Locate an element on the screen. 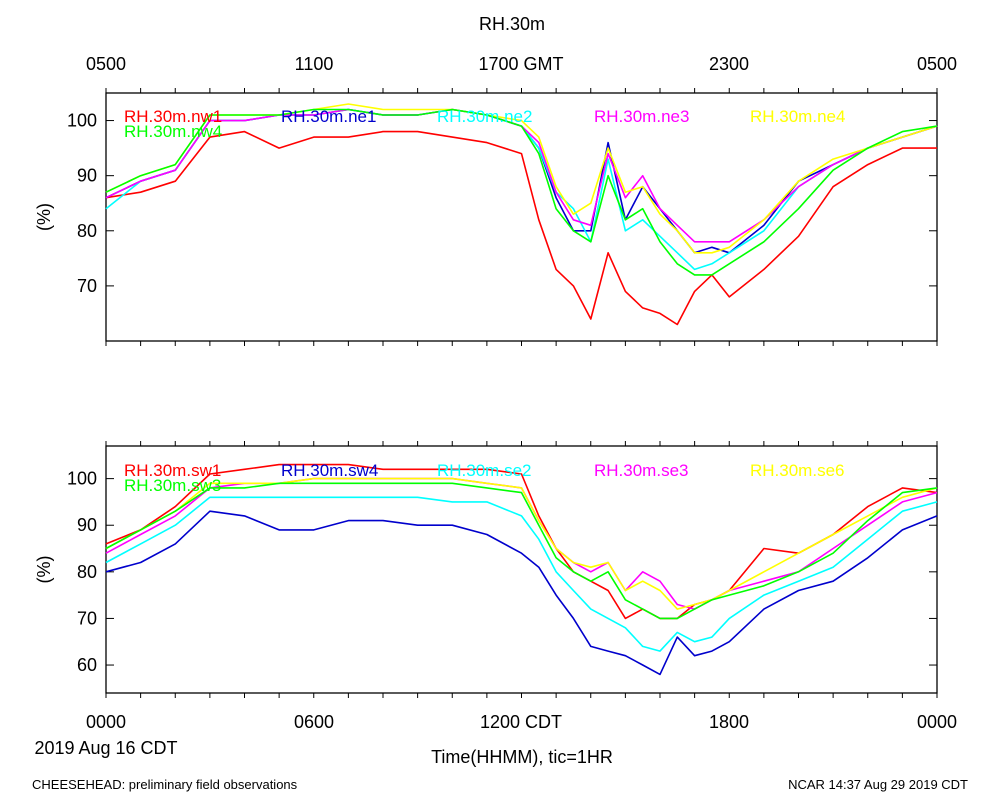 The image size is (1000, 800). footer-right-text: NCAR 14:37 Aug 29 2019 CDT is located at coordinates (878, 784).